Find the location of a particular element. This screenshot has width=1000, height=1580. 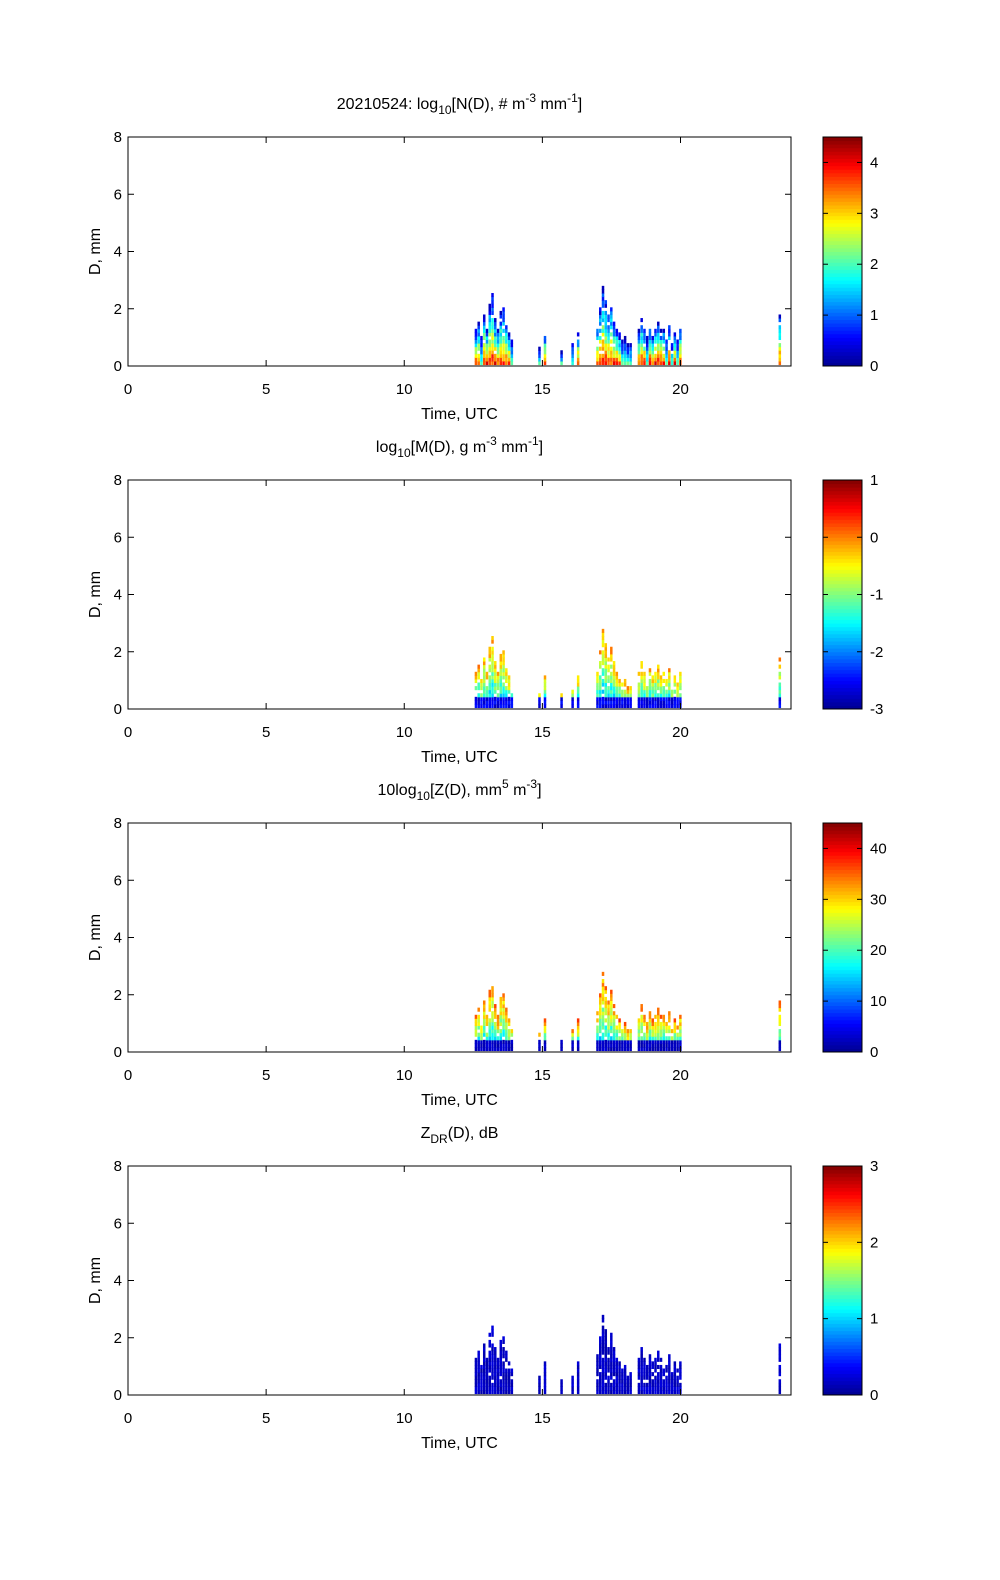

colorbar-frame is located at coordinates (842, 1280).